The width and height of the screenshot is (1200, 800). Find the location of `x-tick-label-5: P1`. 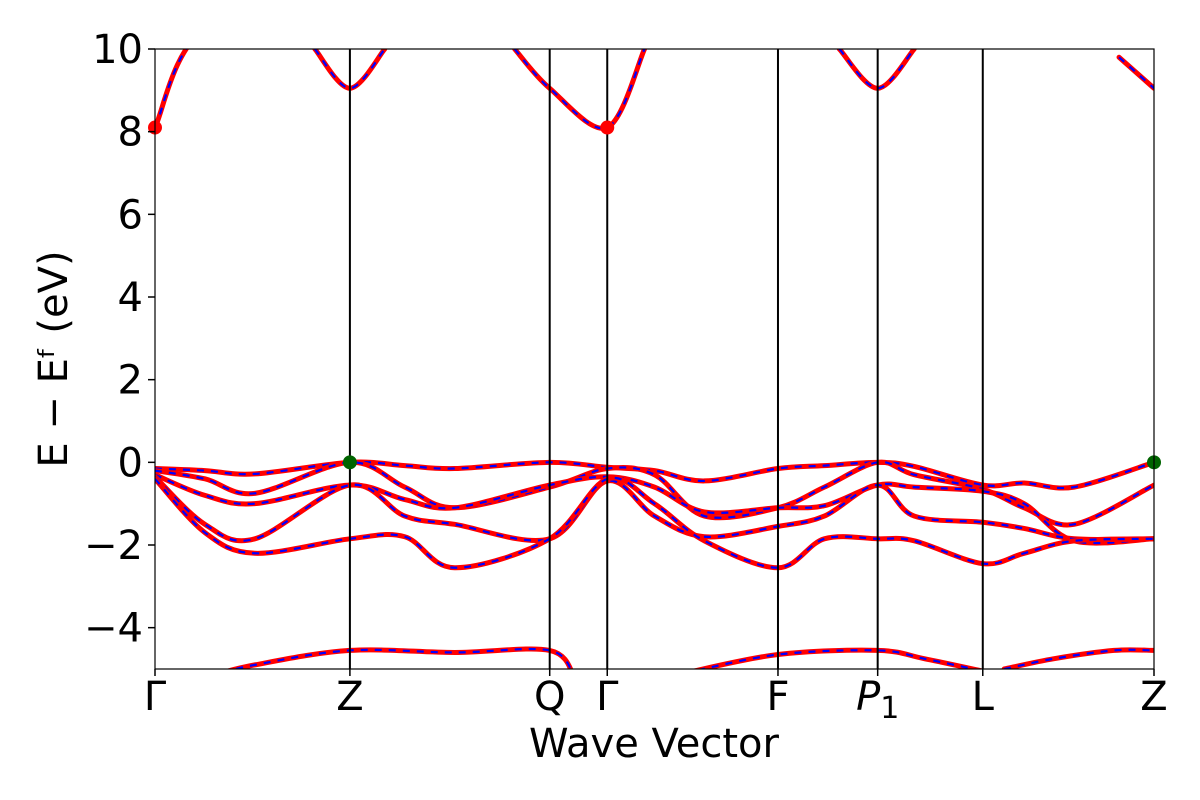

x-tick-label-5: P1 is located at coordinates (877, 700).